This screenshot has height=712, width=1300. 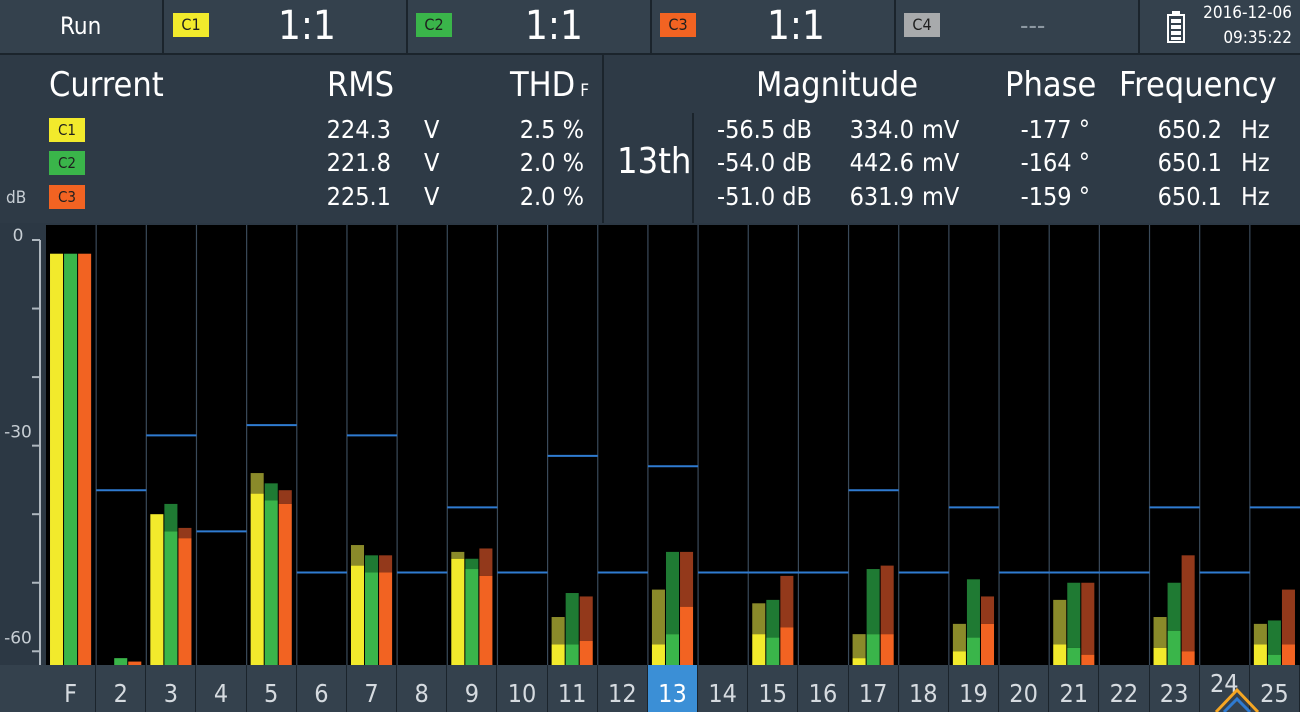 What do you see at coordinates (924, 688) in the screenshot?
I see `harmonic-tab-18: 18` at bounding box center [924, 688].